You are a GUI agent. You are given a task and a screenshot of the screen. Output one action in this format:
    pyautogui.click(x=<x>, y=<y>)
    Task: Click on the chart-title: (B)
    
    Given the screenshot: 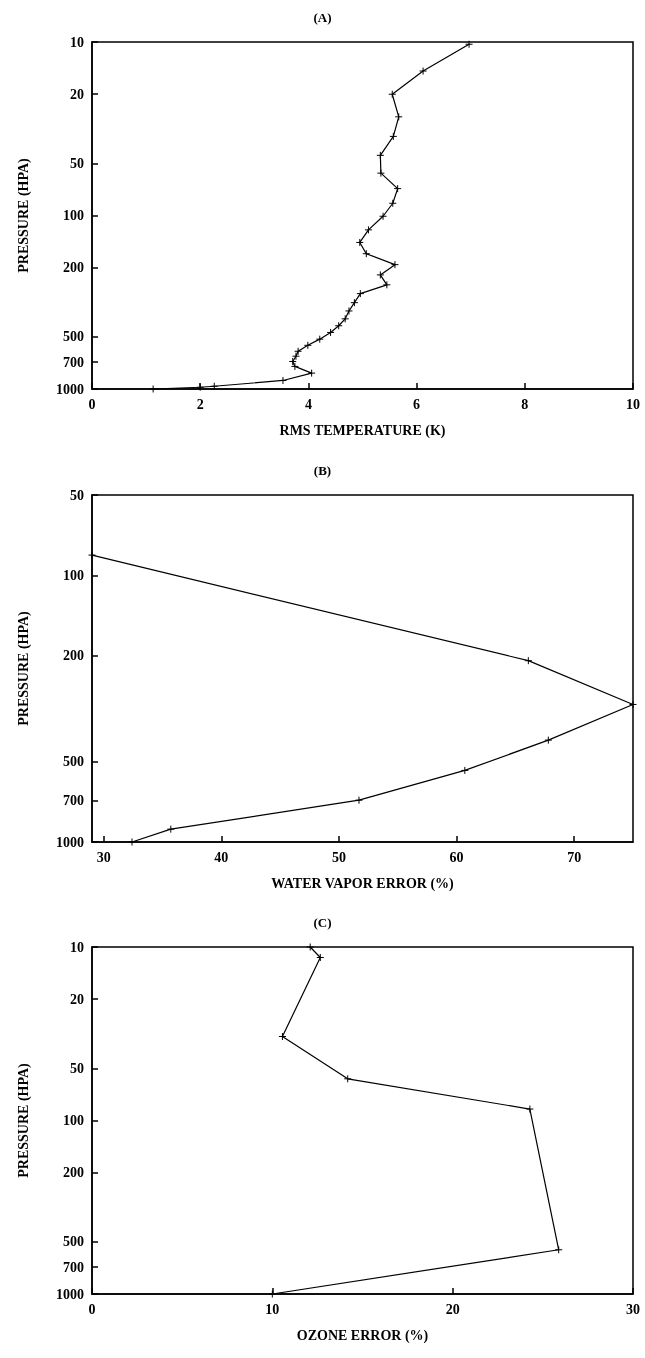 What is the action you would take?
    pyautogui.click(x=322, y=470)
    